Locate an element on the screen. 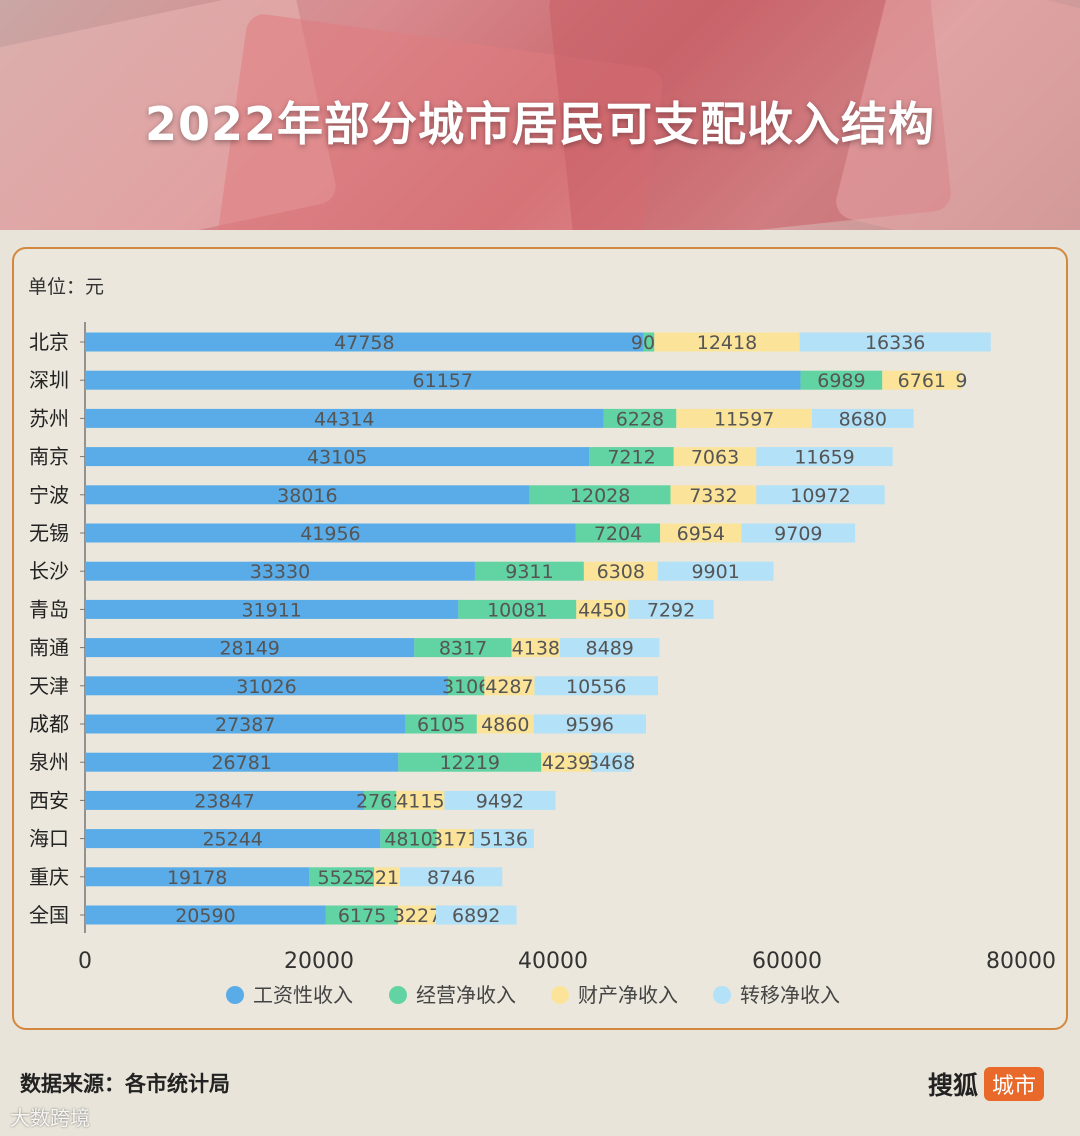 The image size is (1080, 1136). data-label: 44314 is located at coordinates (344, 419).